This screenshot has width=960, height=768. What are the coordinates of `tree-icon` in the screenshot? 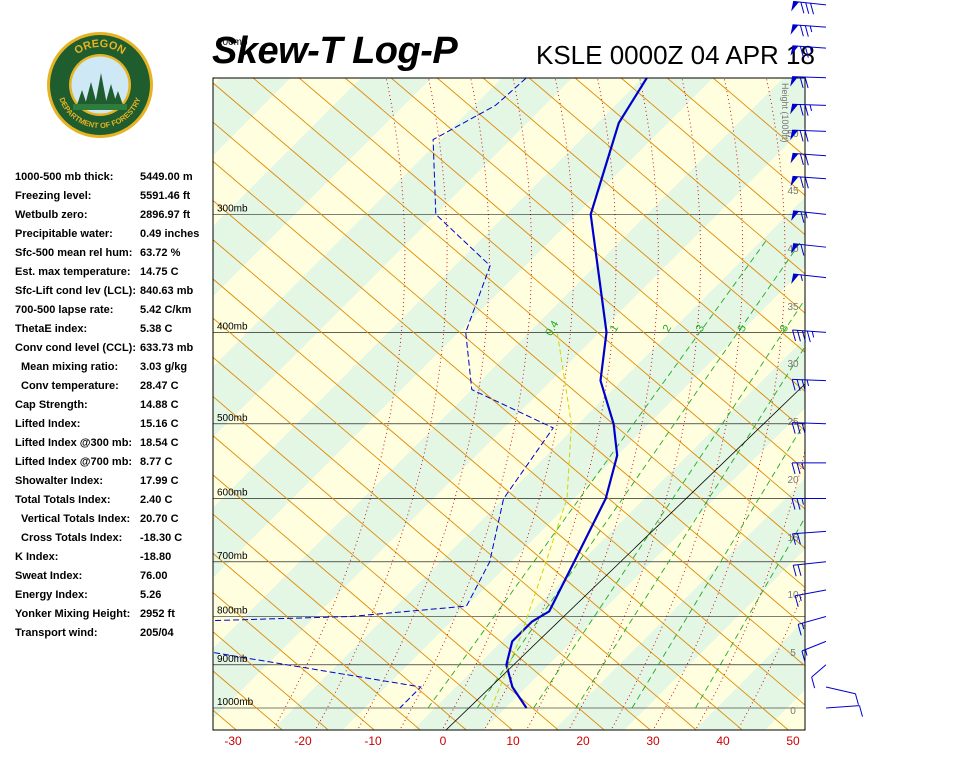 It's located at (100, 89).